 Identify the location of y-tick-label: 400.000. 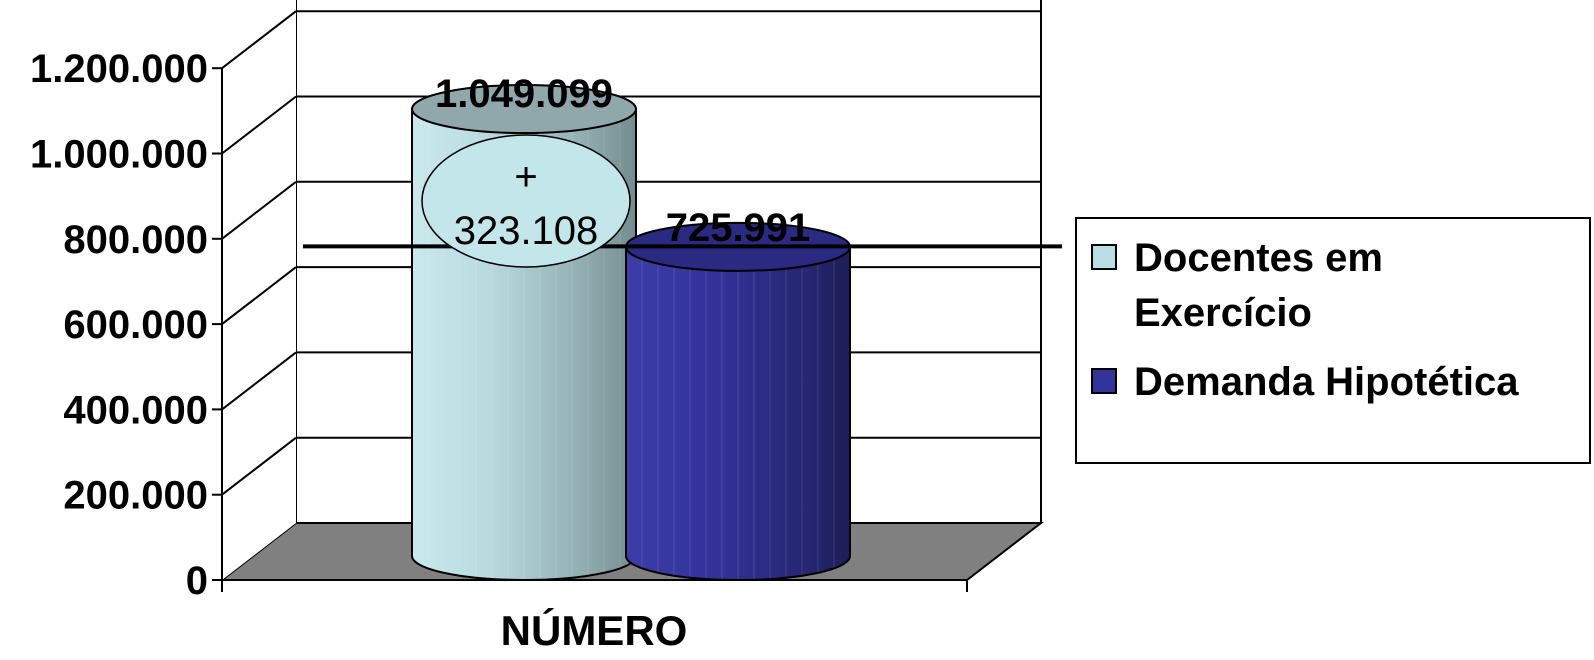
(135, 410).